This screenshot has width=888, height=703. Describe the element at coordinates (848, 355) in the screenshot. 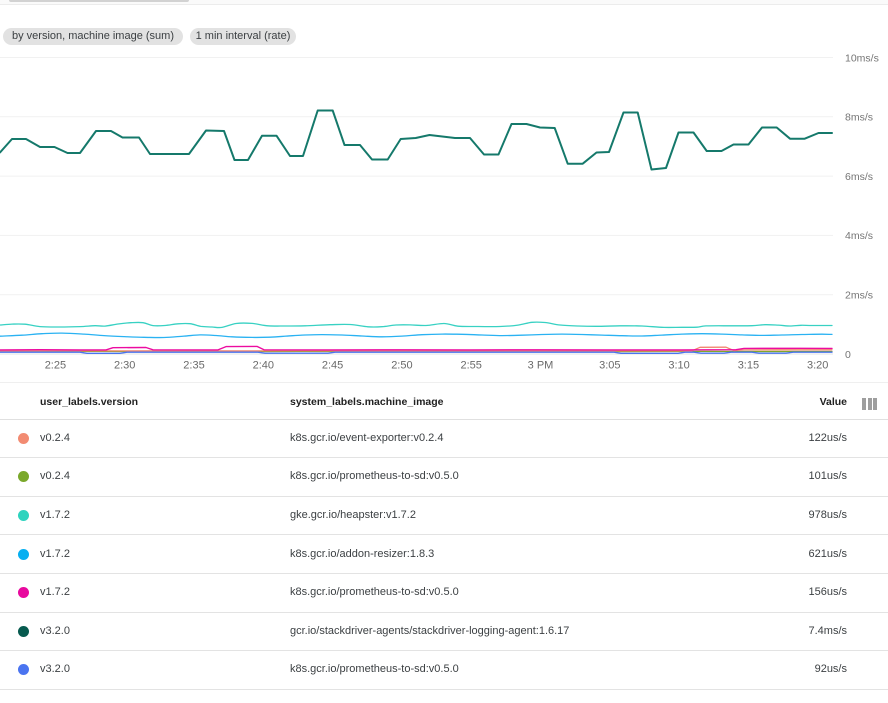

I see `svg-text: 0` at that location.